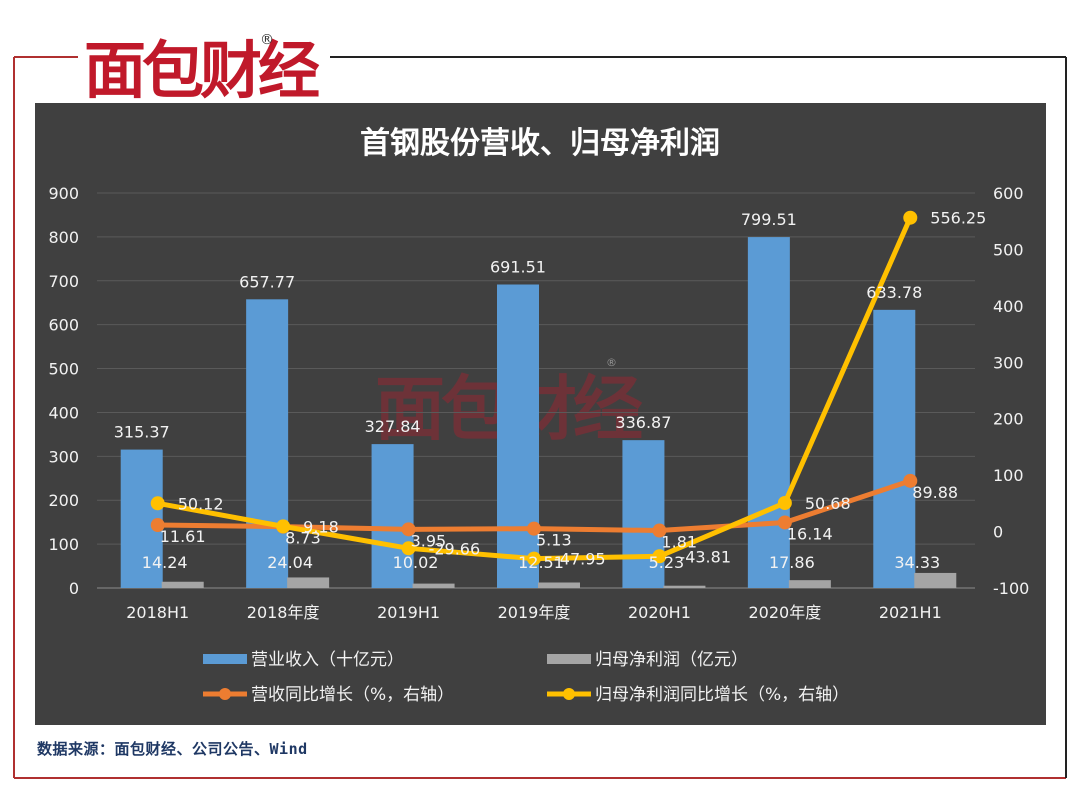 The width and height of the screenshot is (1080, 793). Describe the element at coordinates (998, 532) in the screenshot. I see `right-axis-tick-label: 0` at that location.